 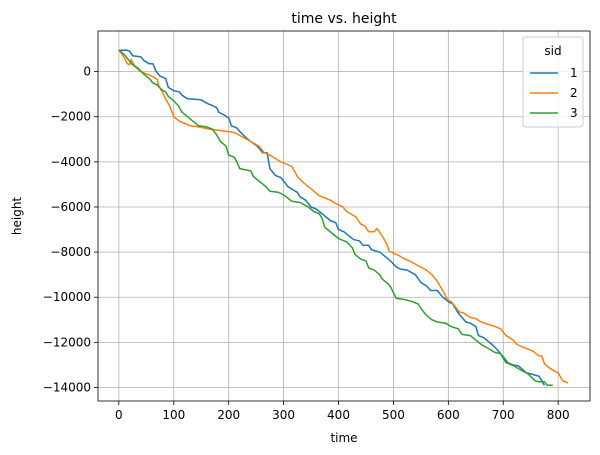 What do you see at coordinates (574, 93) in the screenshot?
I see `legend-label-2: 2` at bounding box center [574, 93].